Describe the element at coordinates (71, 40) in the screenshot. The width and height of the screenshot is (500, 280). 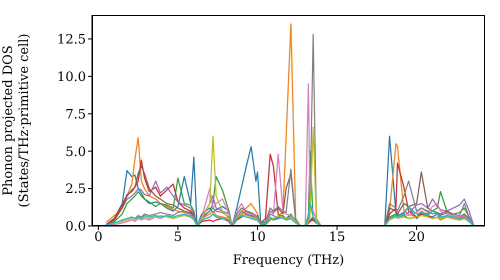
I see `y-tick-label: 12.5` at that location.